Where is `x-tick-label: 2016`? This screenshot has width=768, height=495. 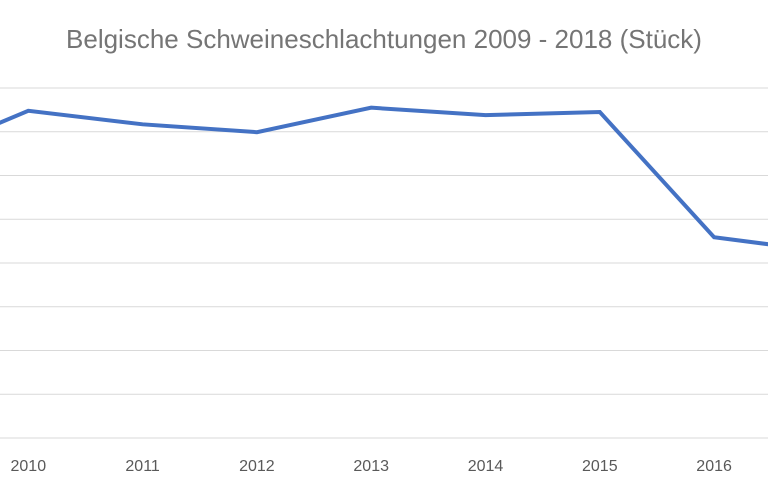
x-tick-label: 2016 is located at coordinates (714, 466).